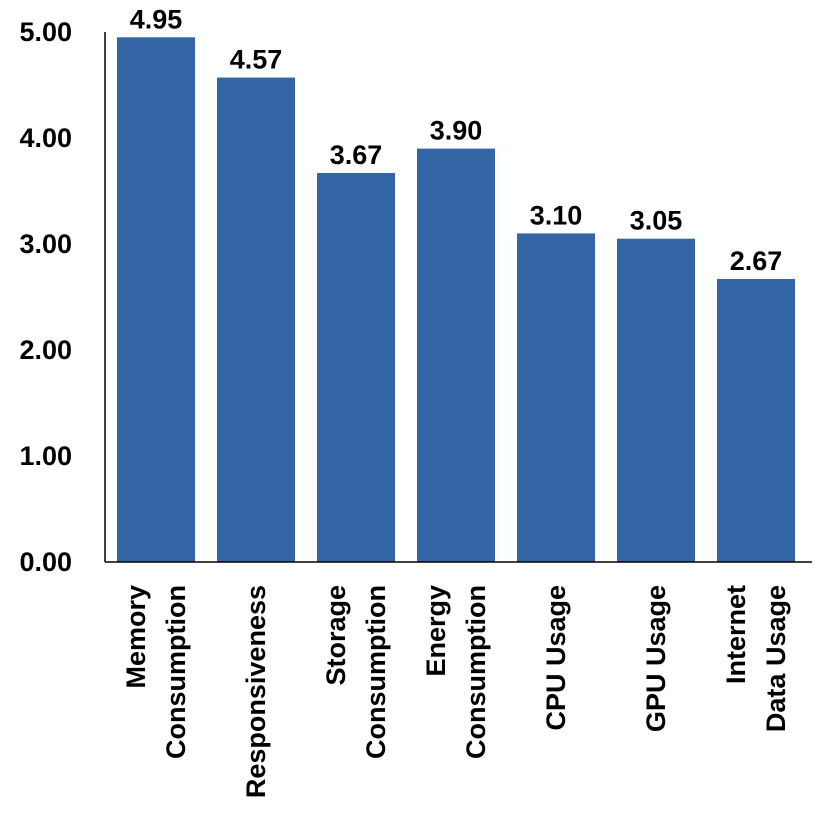 This screenshot has width=815, height=834. What do you see at coordinates (136, 637) in the screenshot?
I see `x-category-label-line: Memory` at bounding box center [136, 637].